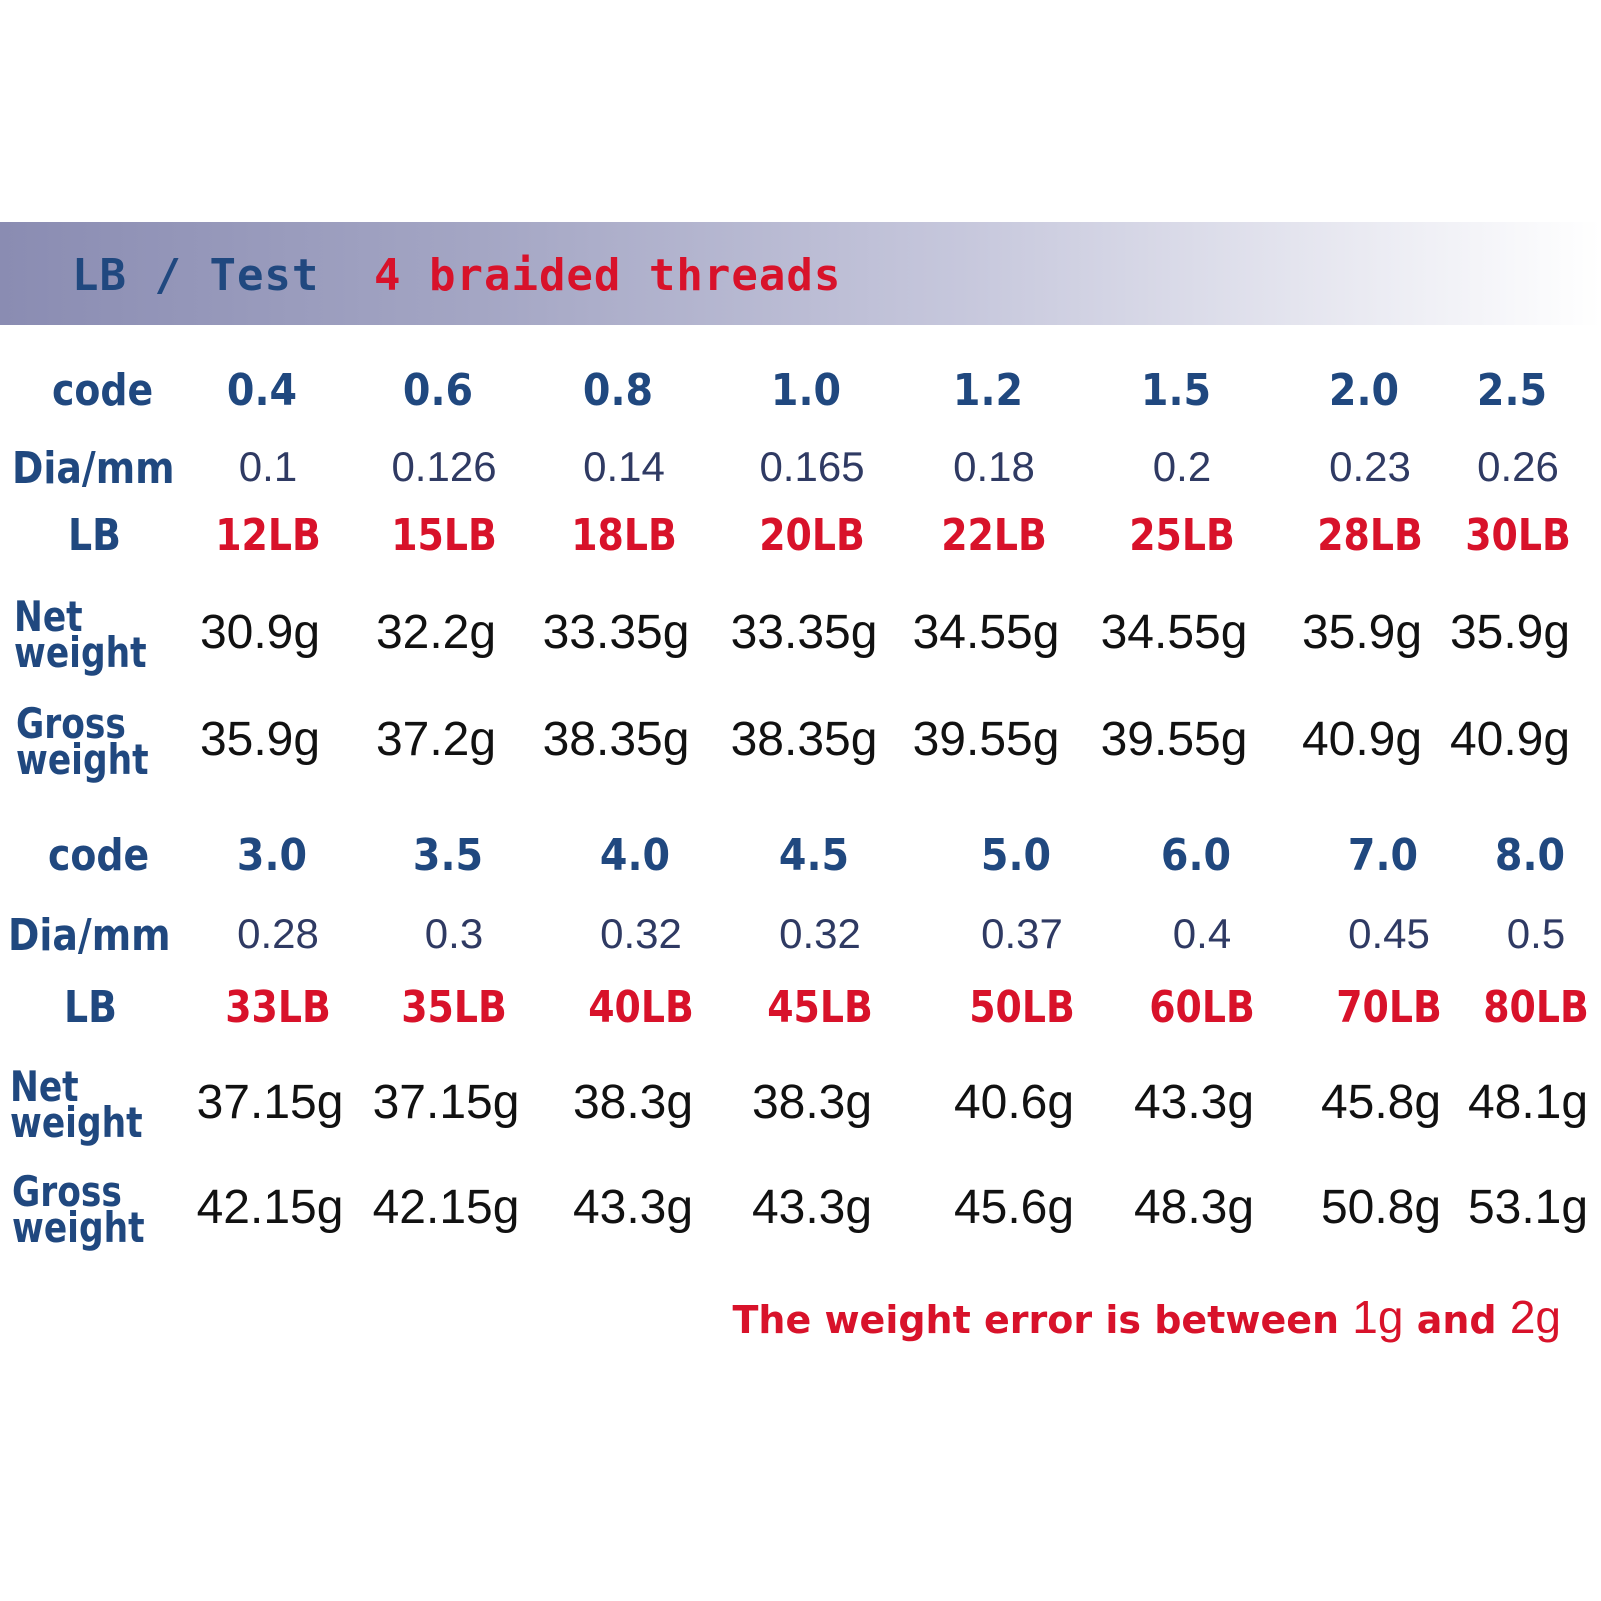  I want to click on diameter-cell: 0.23, so click(1370, 466).